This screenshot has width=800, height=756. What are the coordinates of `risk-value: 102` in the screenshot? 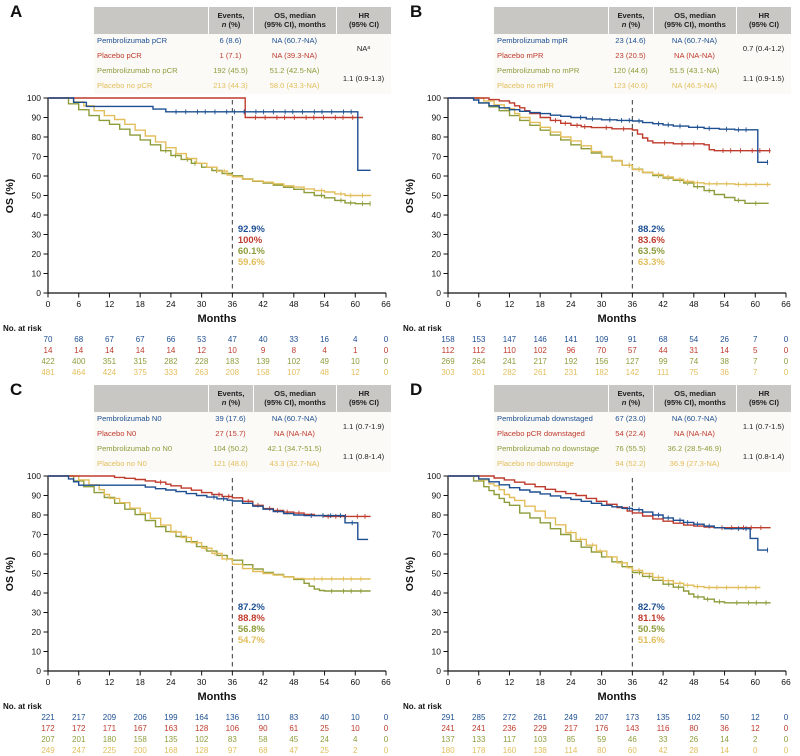 It's located at (541, 350).